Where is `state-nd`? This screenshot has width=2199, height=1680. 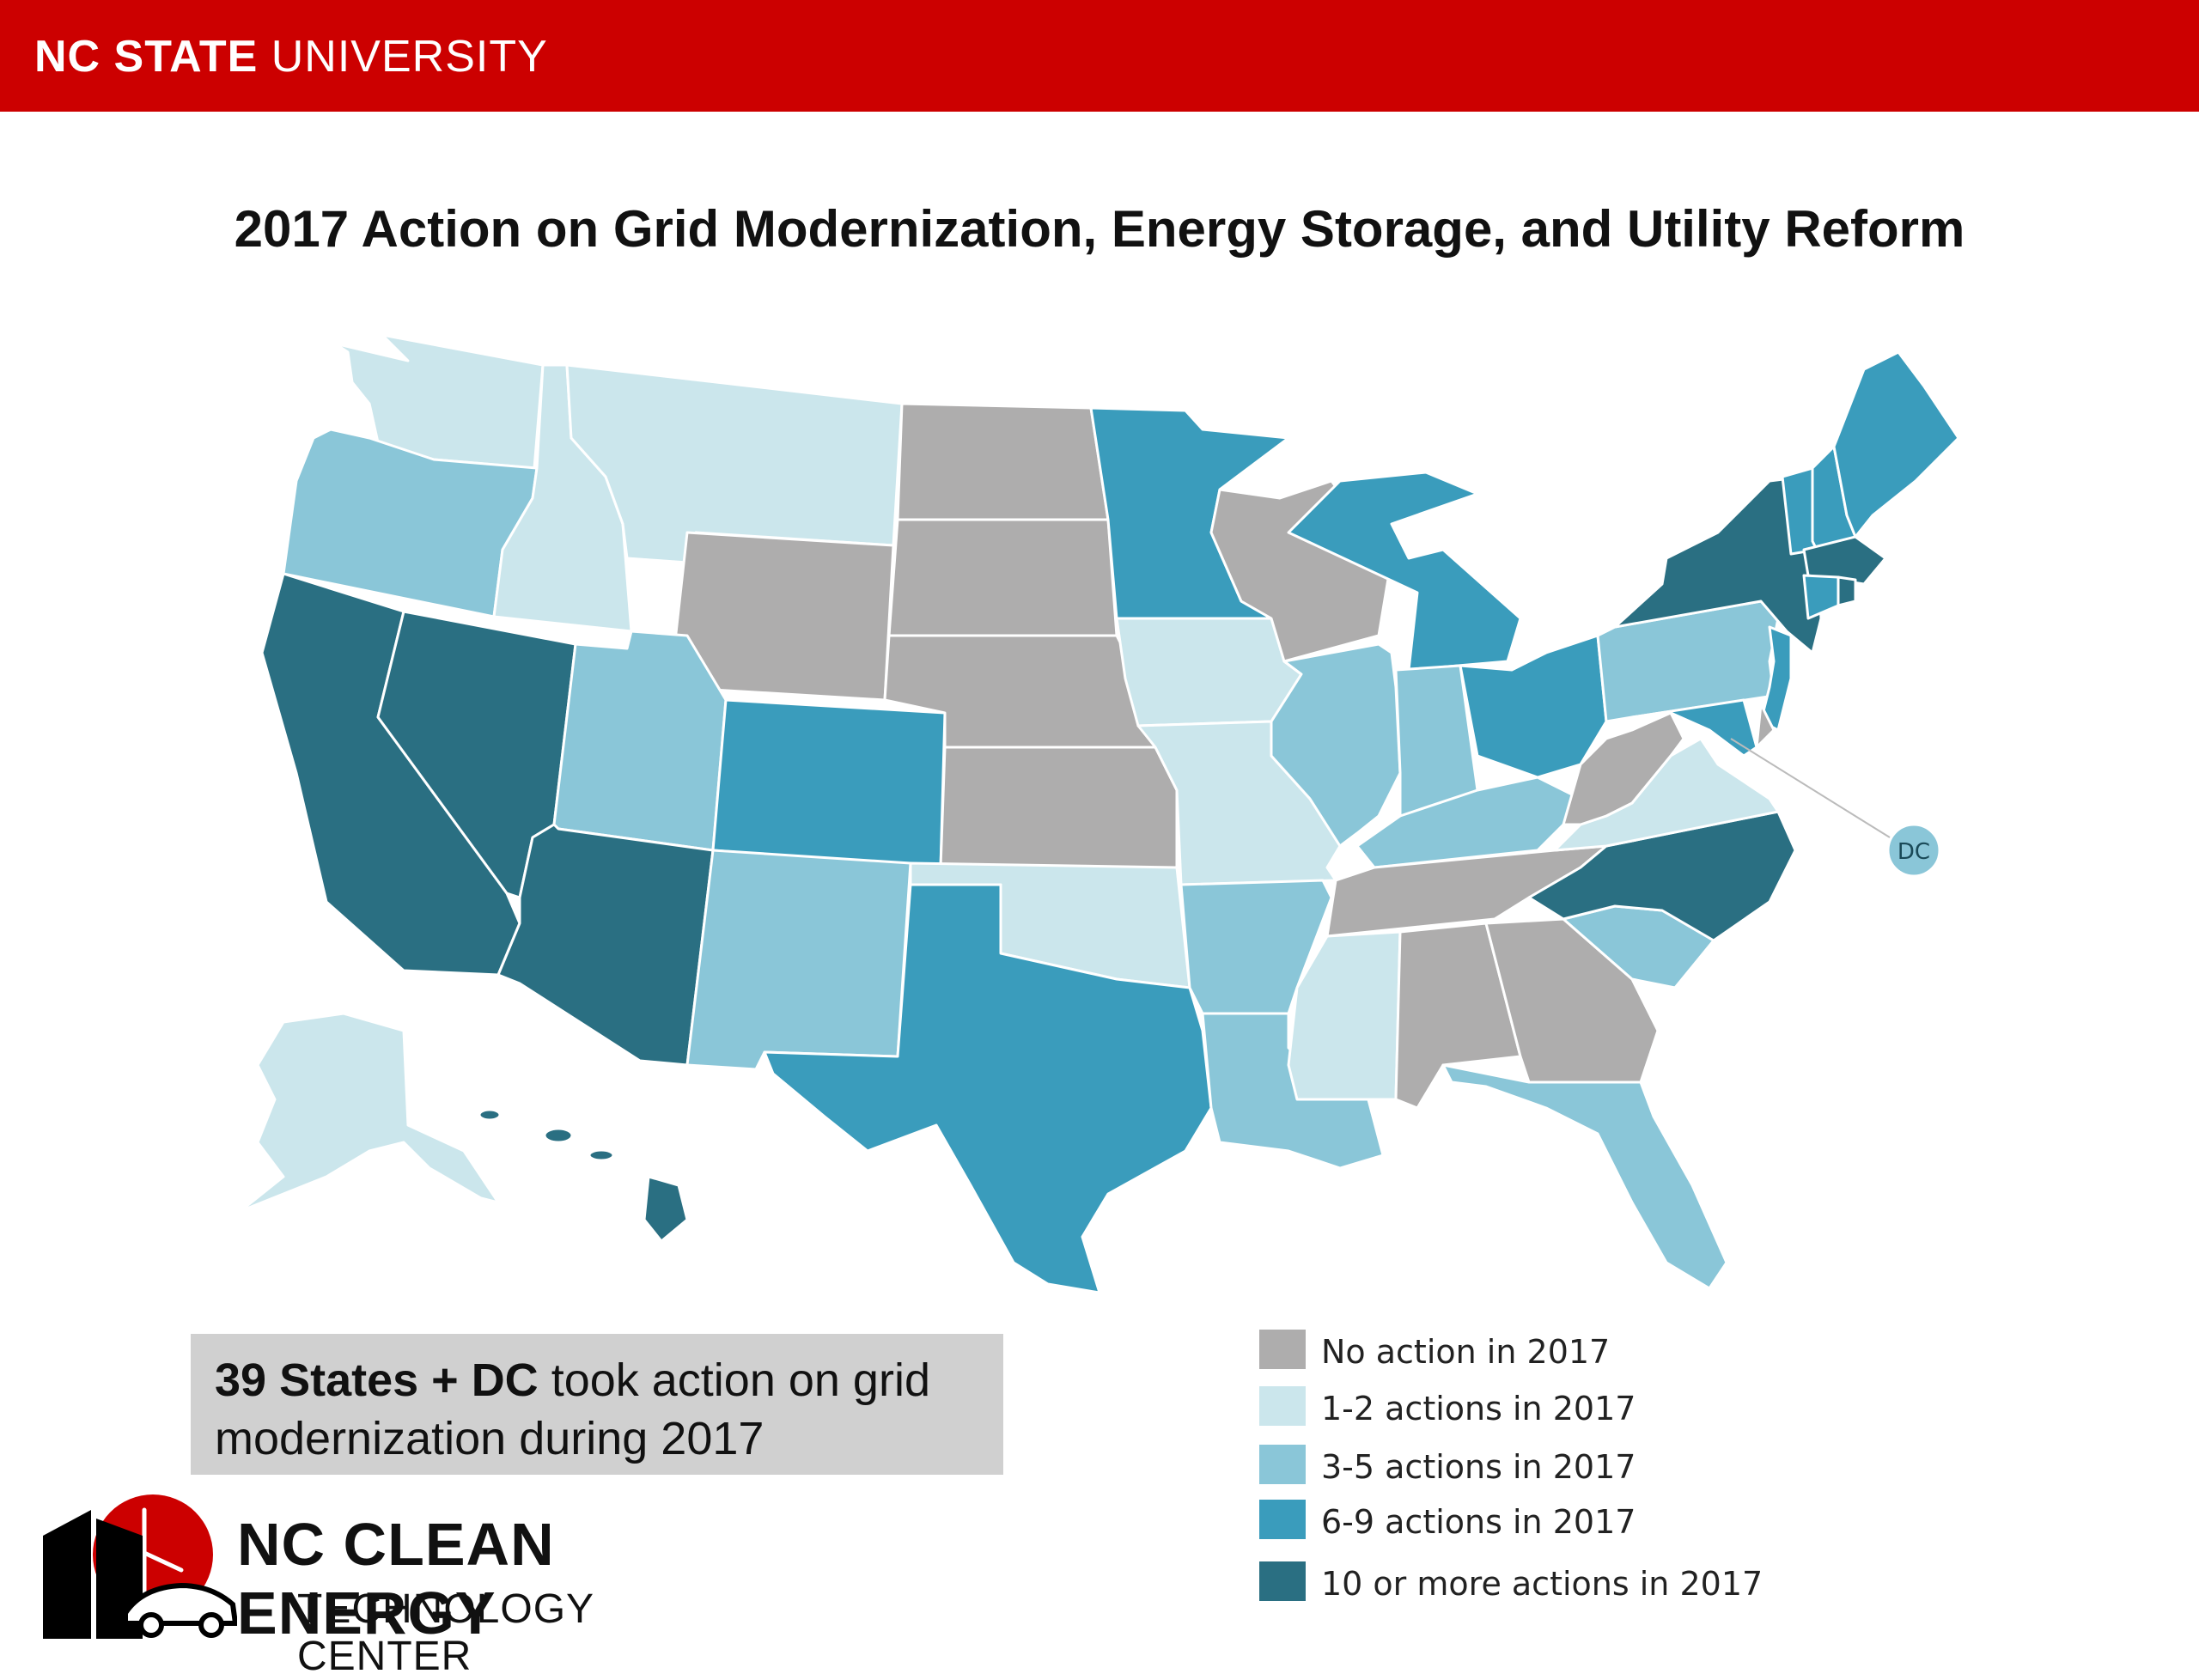 state-nd is located at coordinates (1003, 462).